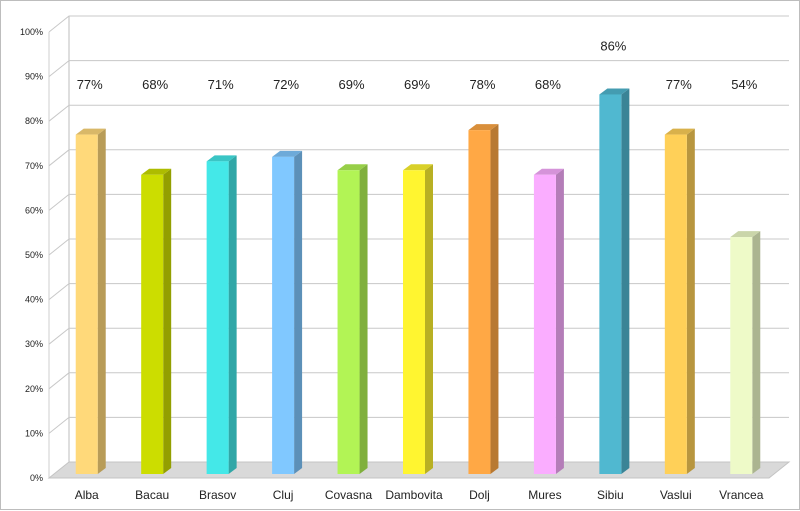 The image size is (800, 511). I want to click on x-tick-label: Dolj, so click(479, 495).